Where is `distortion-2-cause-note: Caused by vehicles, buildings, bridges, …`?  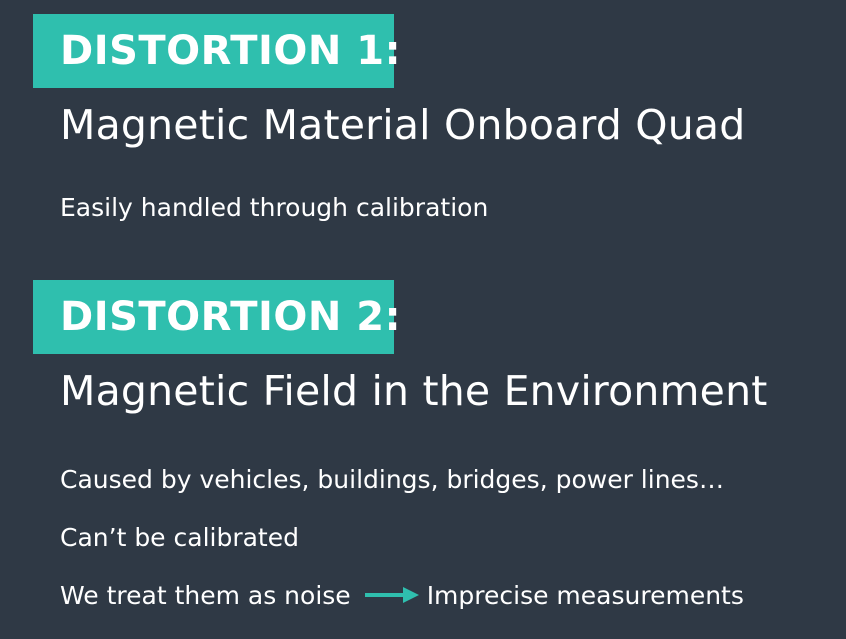
distortion-2-cause-note: Caused by vehicles, buildings, bridges, … is located at coordinates (392, 479).